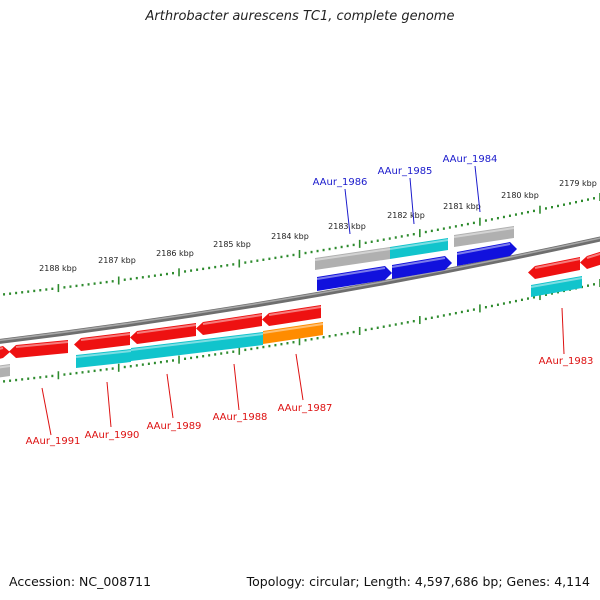 The image size is (600, 600). Describe the element at coordinates (290, 236) in the screenshot. I see `ruler-label-2184: 2184 kbp` at that location.